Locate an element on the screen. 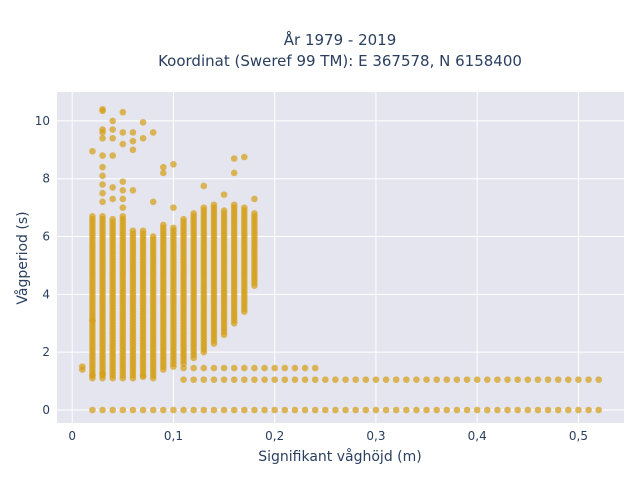  x-tick-label: 0,2 is located at coordinates (274, 436).